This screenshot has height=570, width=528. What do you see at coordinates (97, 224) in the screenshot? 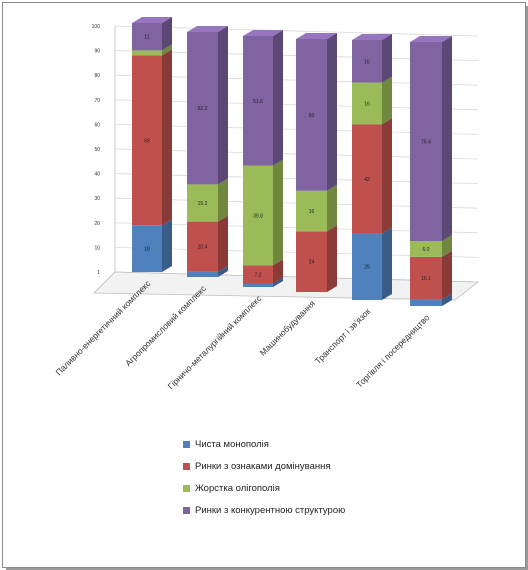
I see `y-tick-label: 20` at bounding box center [97, 224].